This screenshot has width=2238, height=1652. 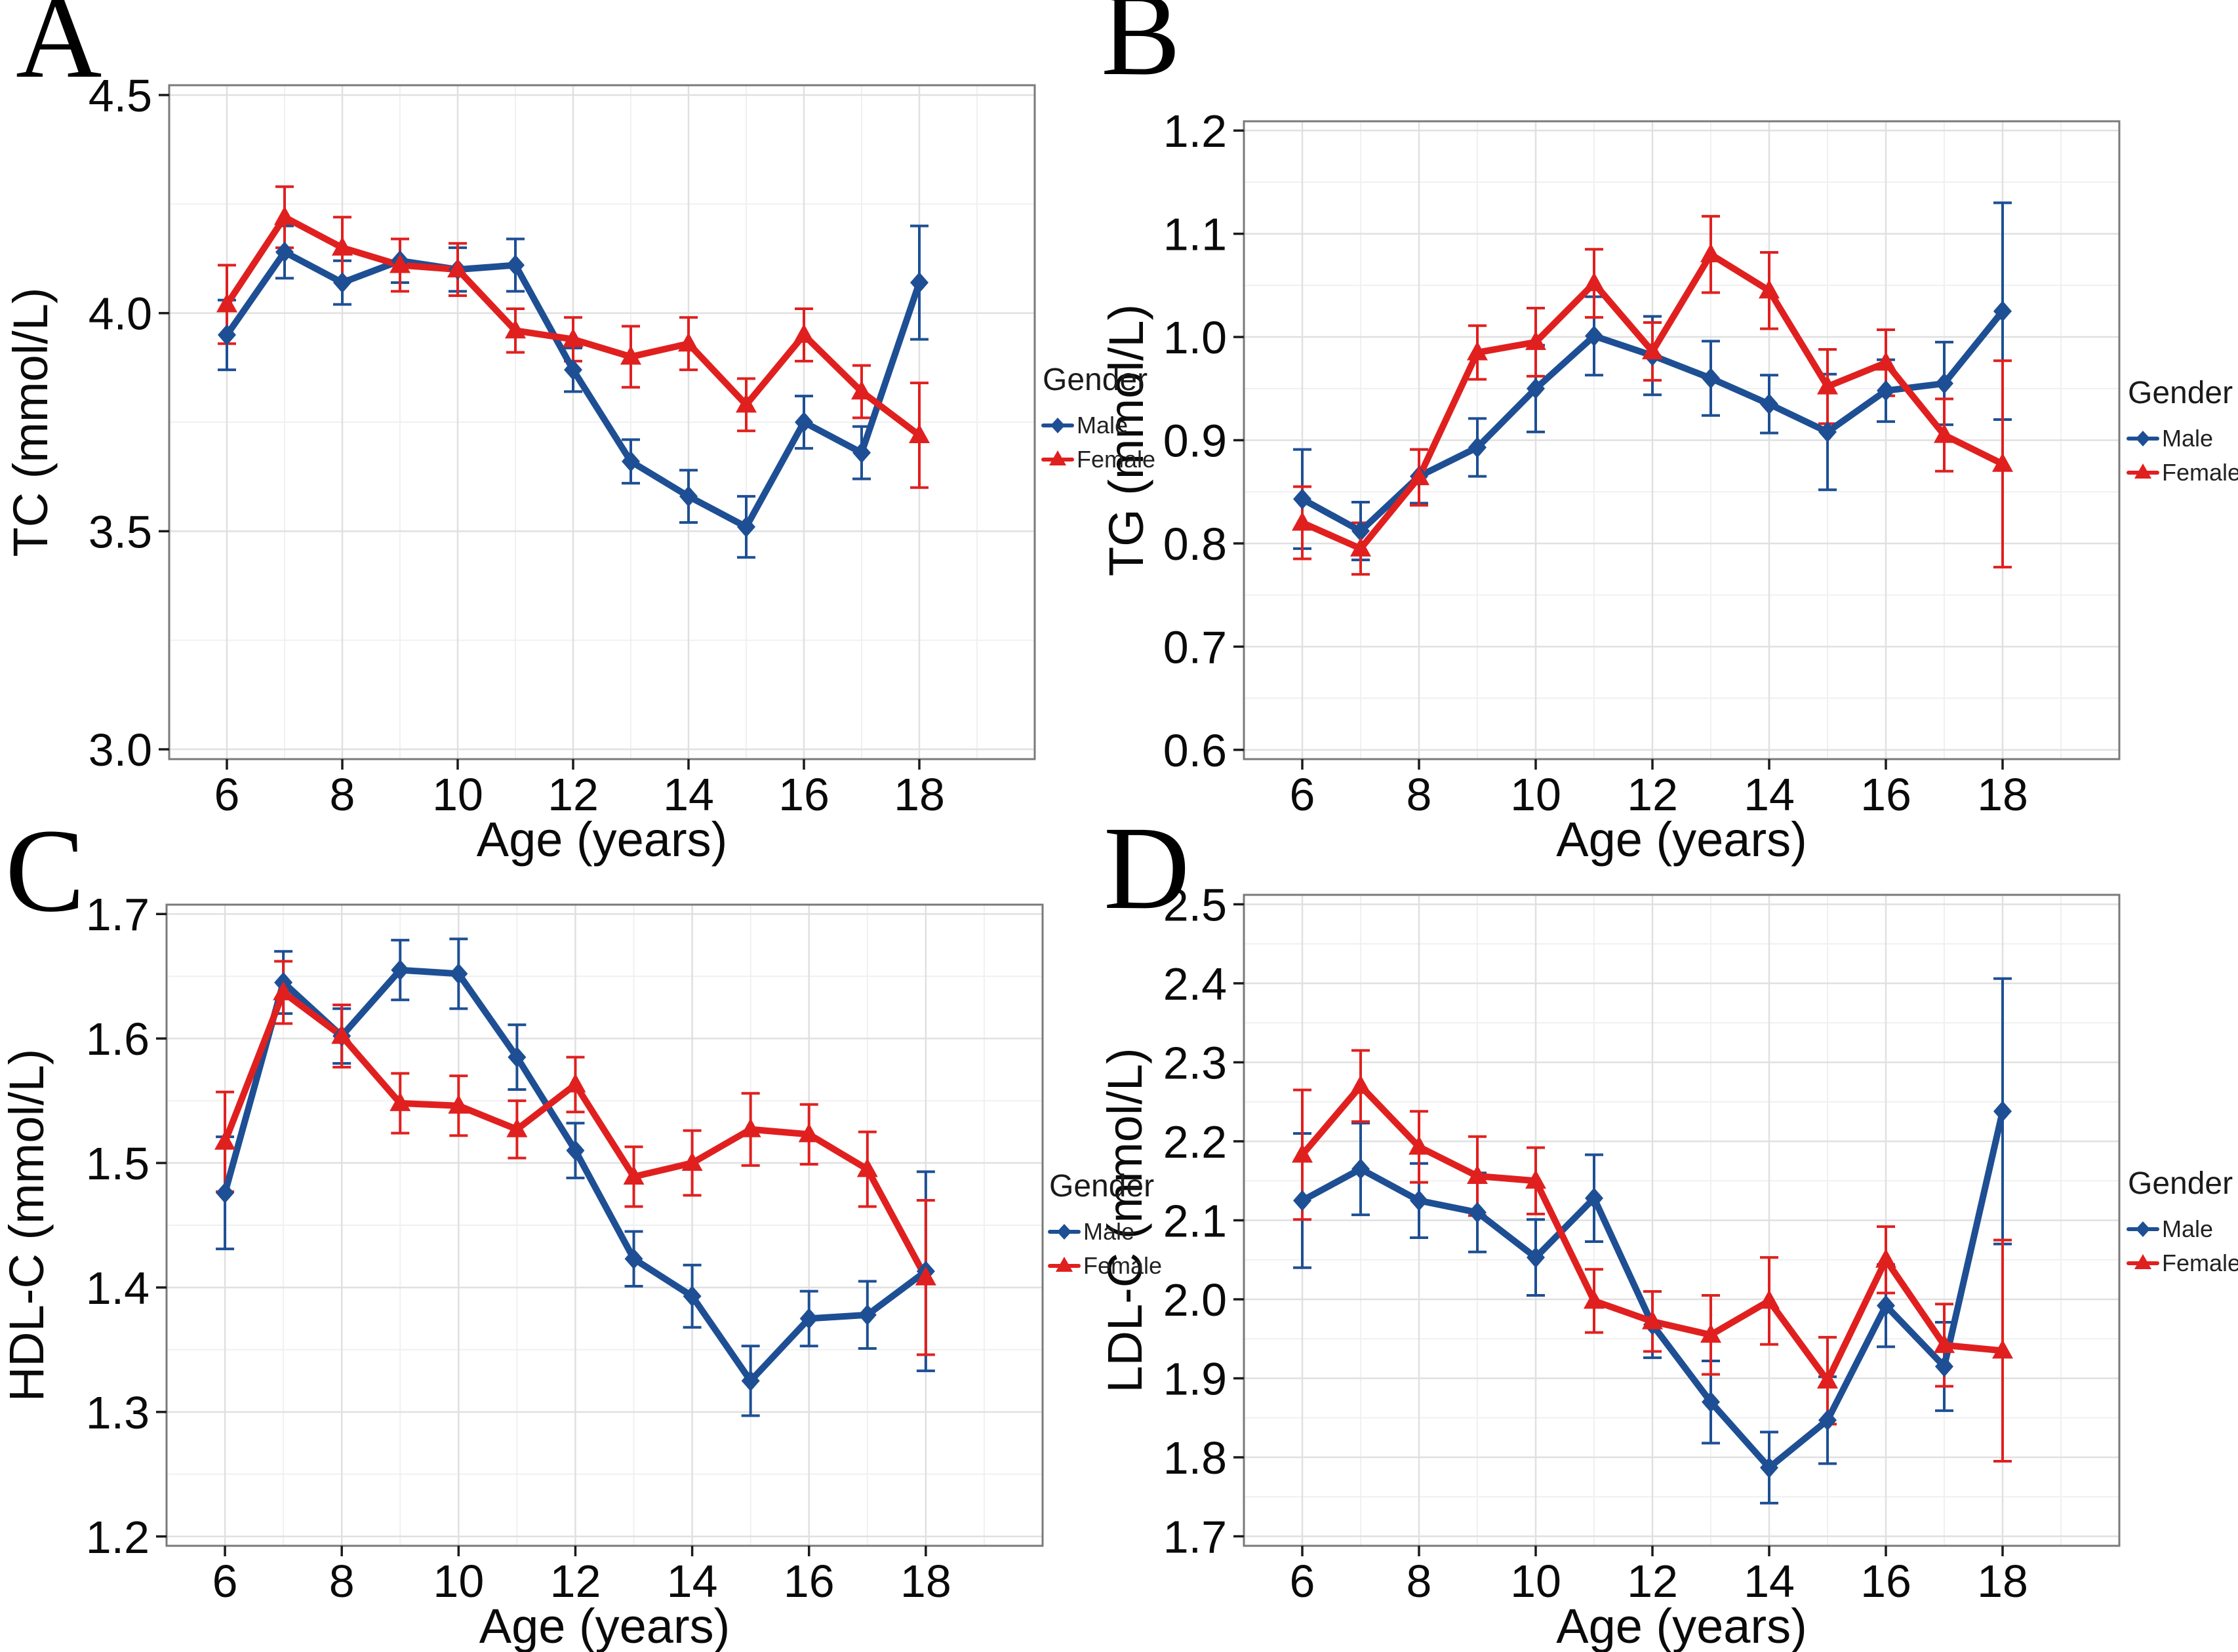 I want to click on male-key-icon, so click(x=2143, y=438).